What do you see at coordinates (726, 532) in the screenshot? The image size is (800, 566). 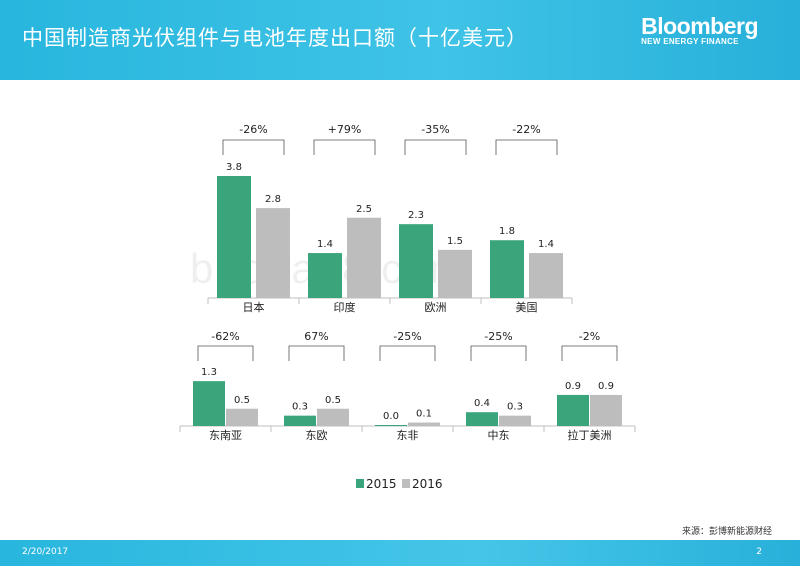 I see `source-note: 来源：彭博新能源财经` at bounding box center [726, 532].